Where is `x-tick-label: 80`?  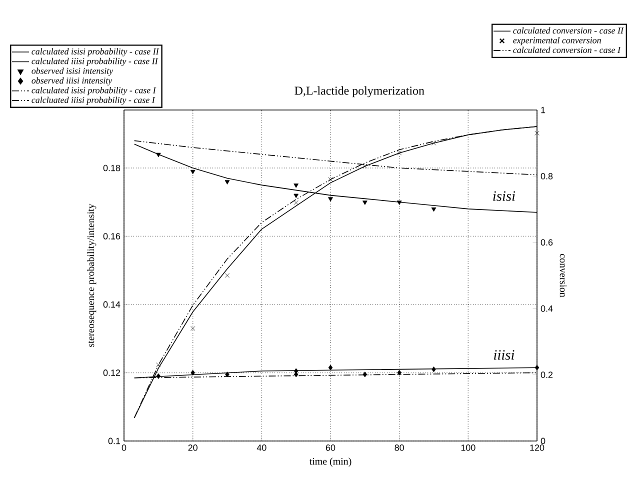 x-tick-label: 80 is located at coordinates (399, 447).